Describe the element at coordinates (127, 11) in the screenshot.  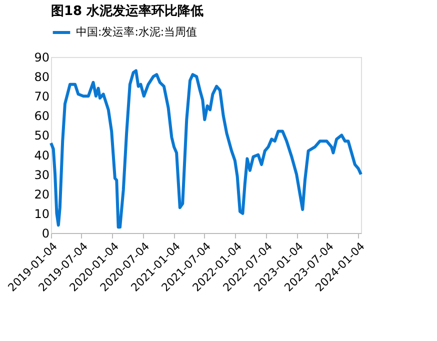
I see `chart-title: 图18 水泥发运率环比降低` at that location.